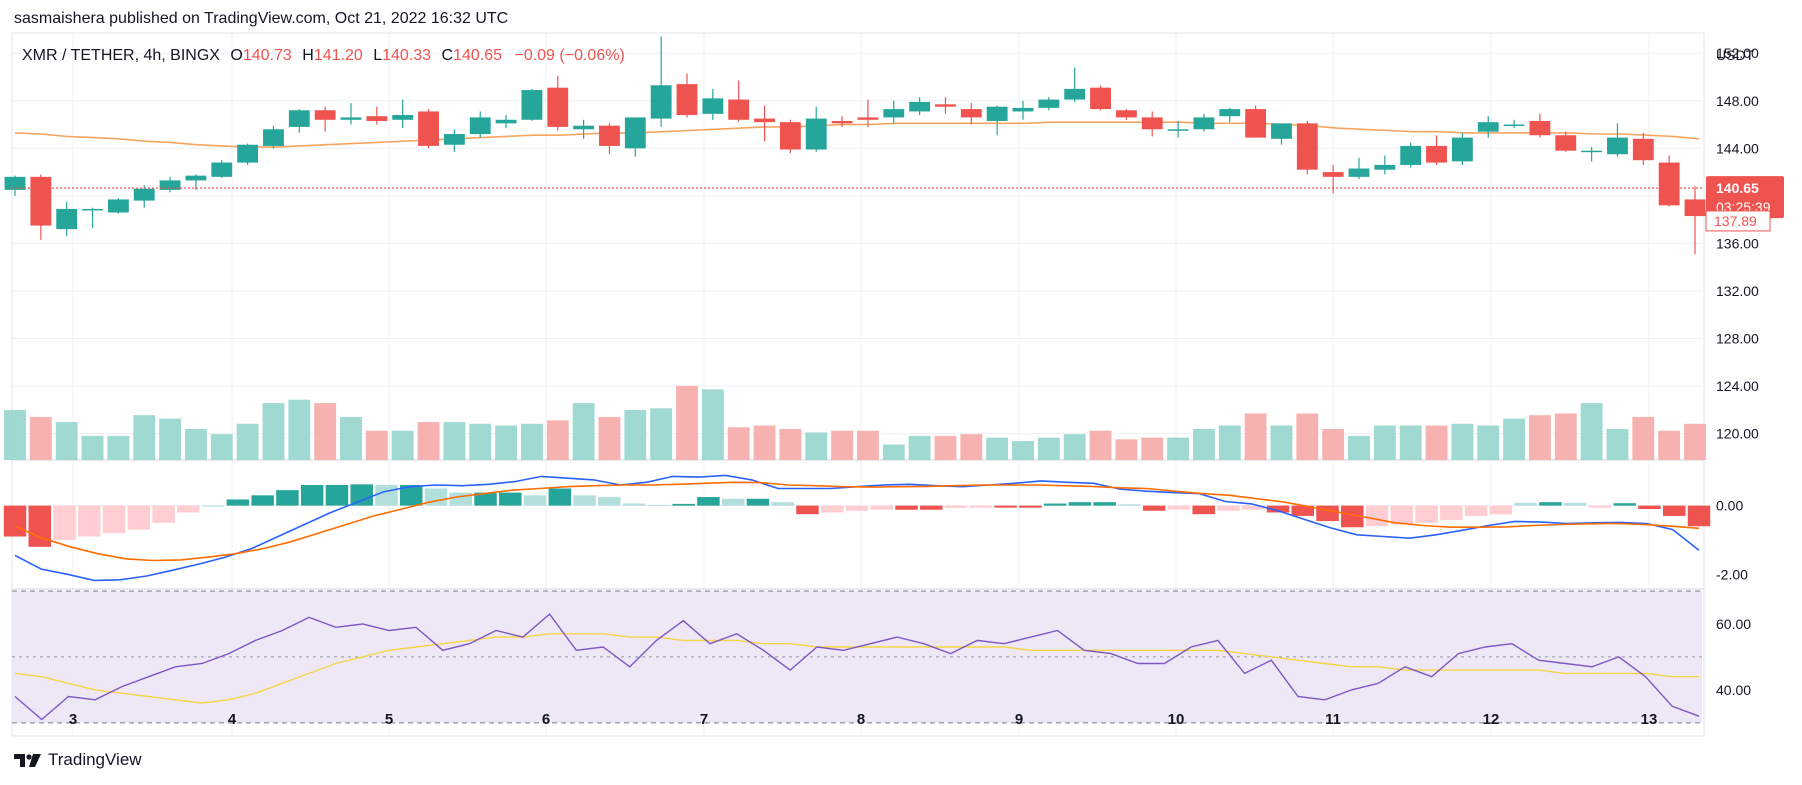 Image resolution: width=1802 pixels, height=785 pixels. What do you see at coordinates (121, 55) in the screenshot?
I see `symbol-label: XMR / TETHER, 4h, BINGX` at bounding box center [121, 55].